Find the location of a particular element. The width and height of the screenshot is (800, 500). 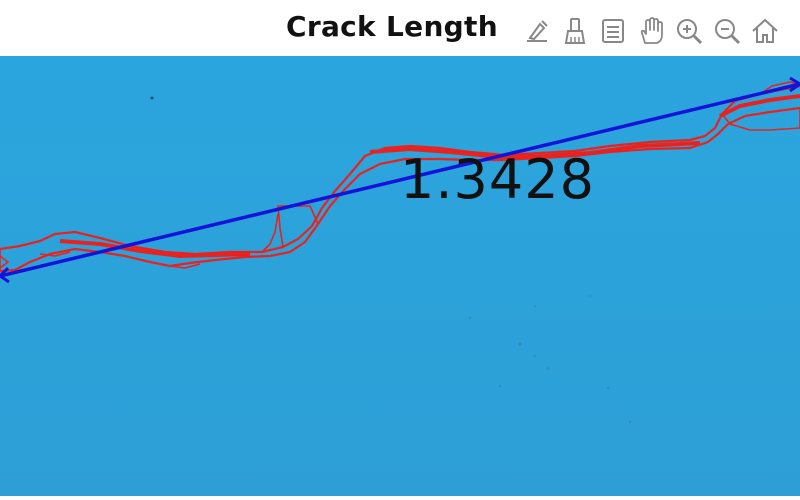

home-icon is located at coordinates (765, 30).